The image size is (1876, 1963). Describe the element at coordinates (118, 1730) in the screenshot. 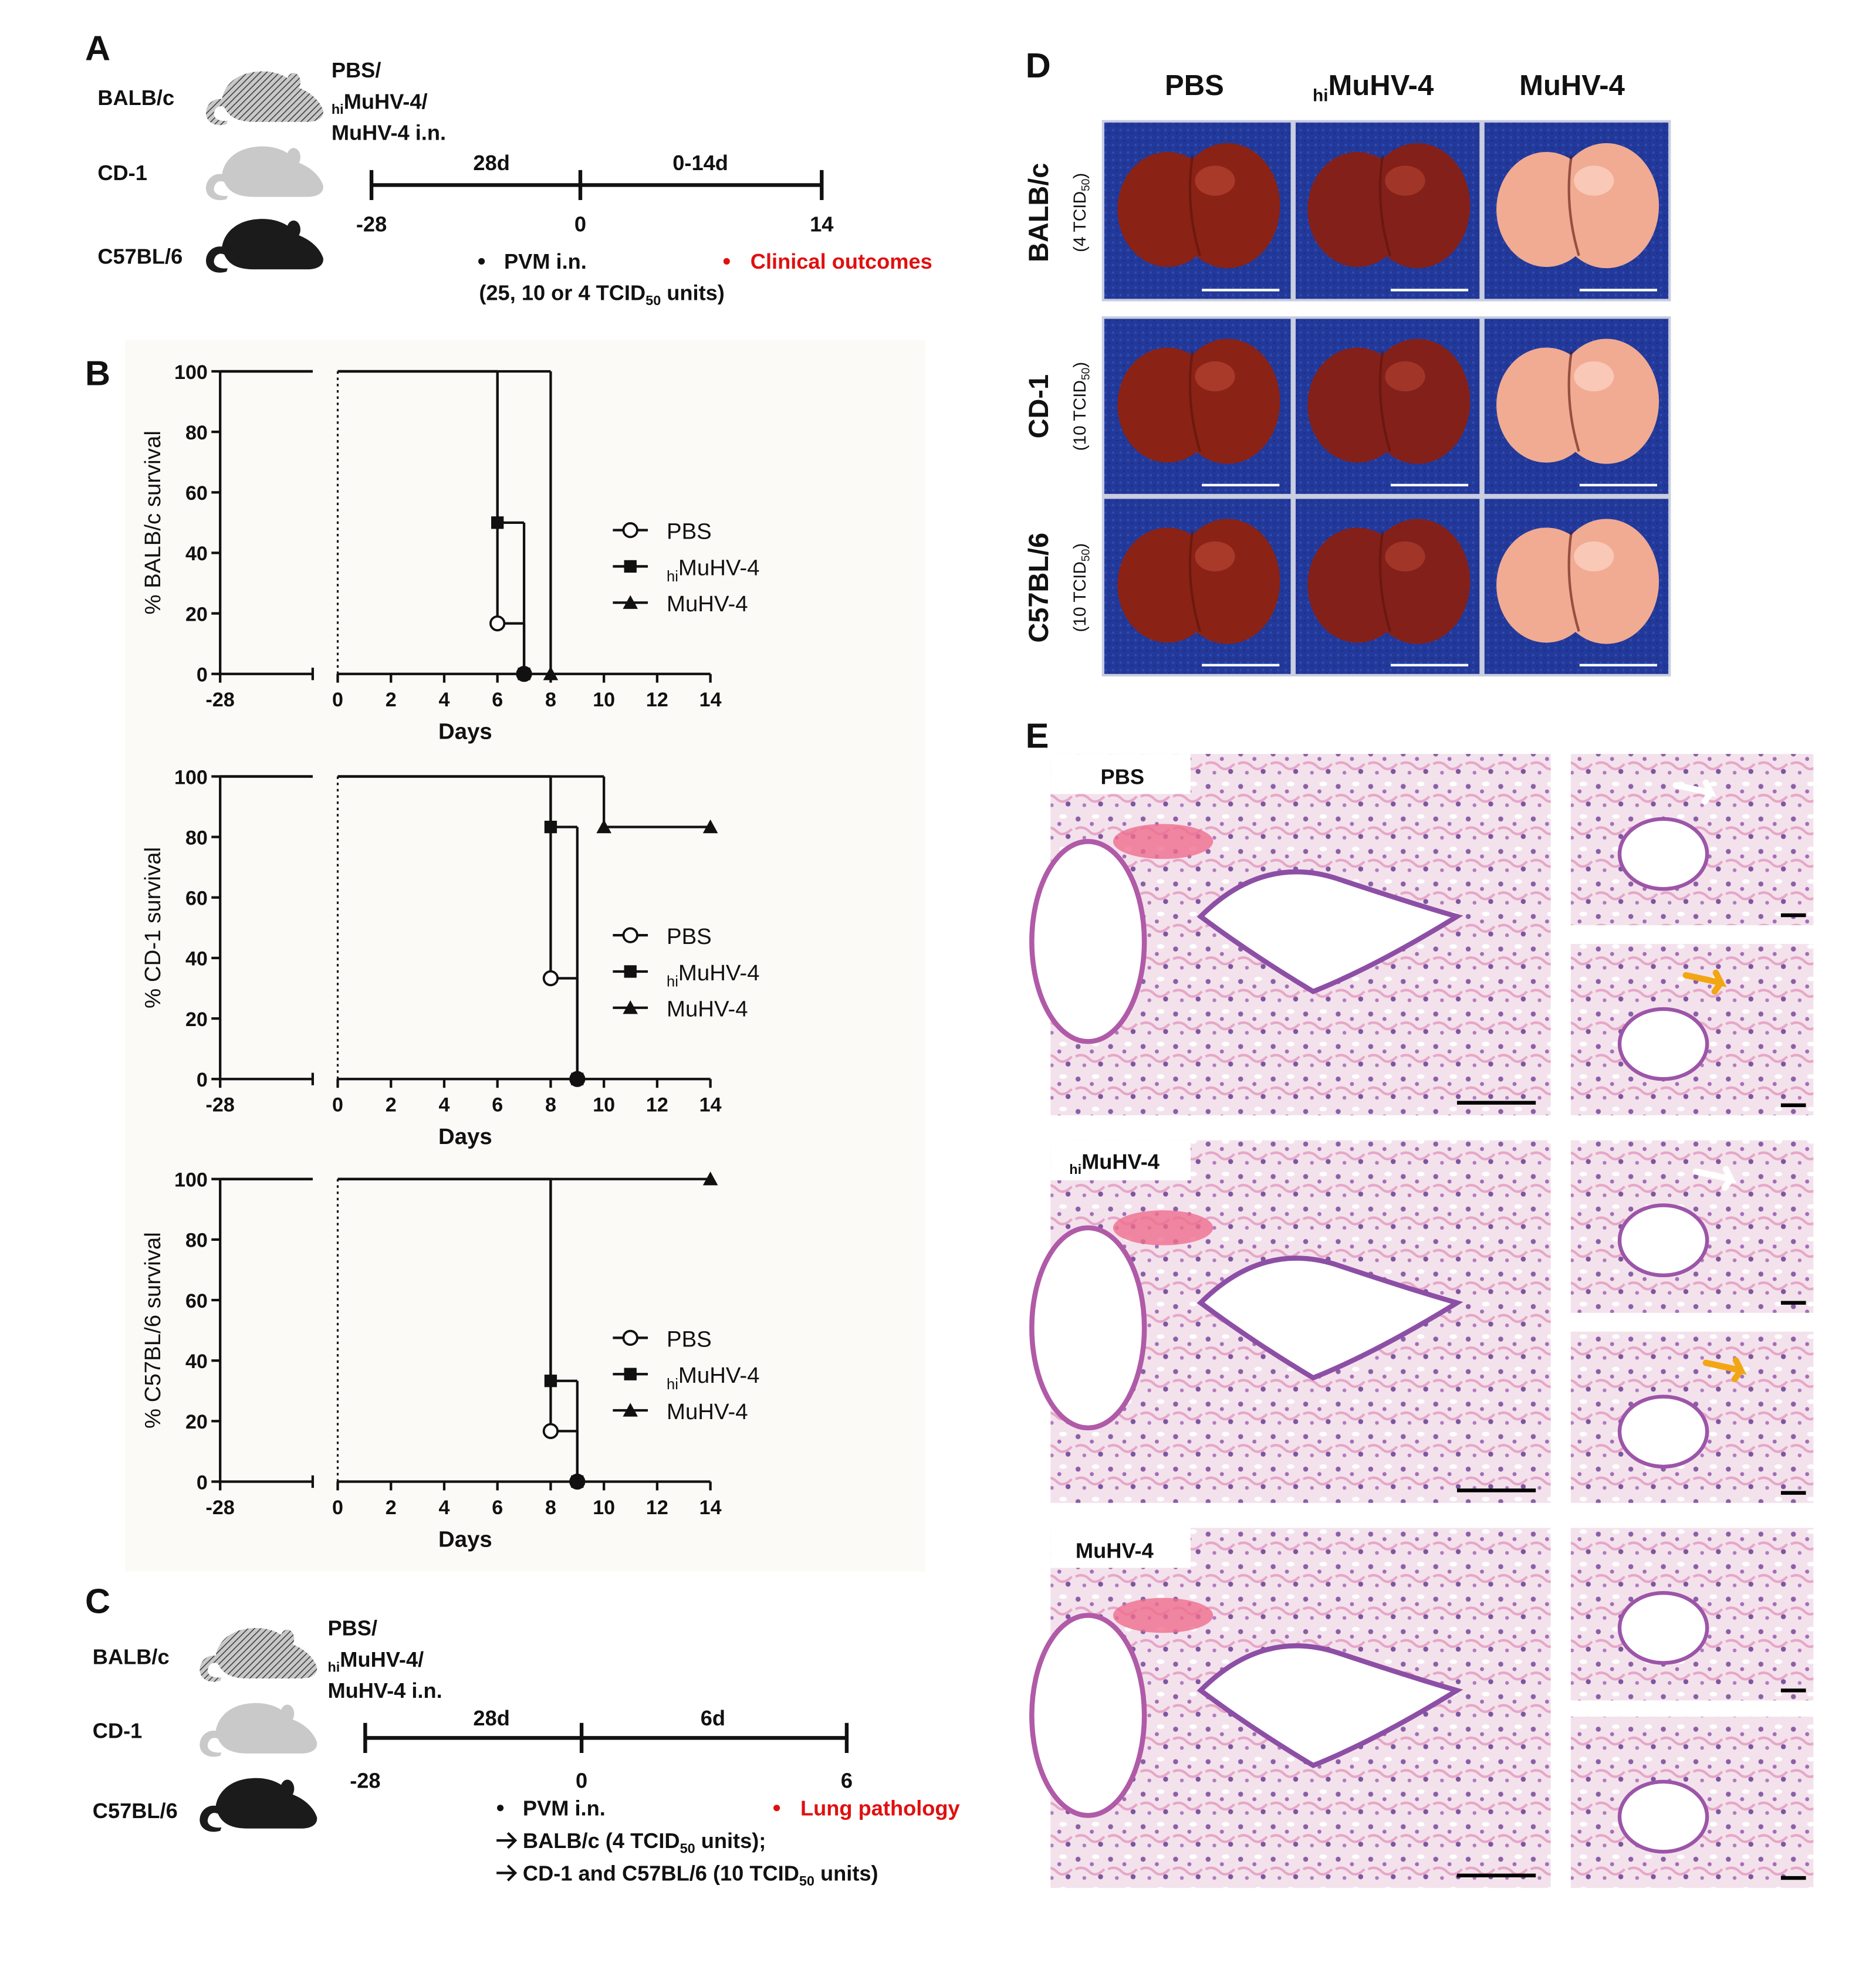

I see `strain-label: CD-1` at that location.